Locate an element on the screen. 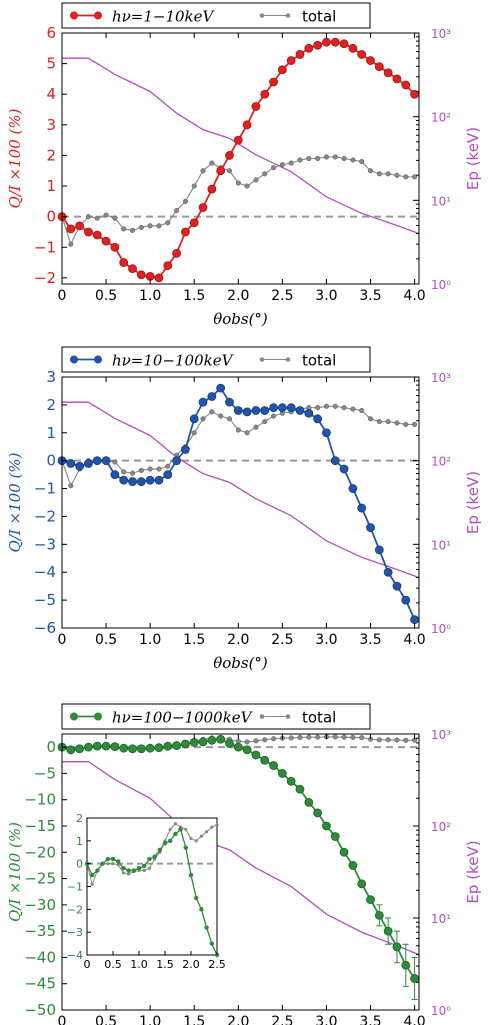 This screenshot has height=1025, width=491. ep-line is located at coordinates (241, 146).